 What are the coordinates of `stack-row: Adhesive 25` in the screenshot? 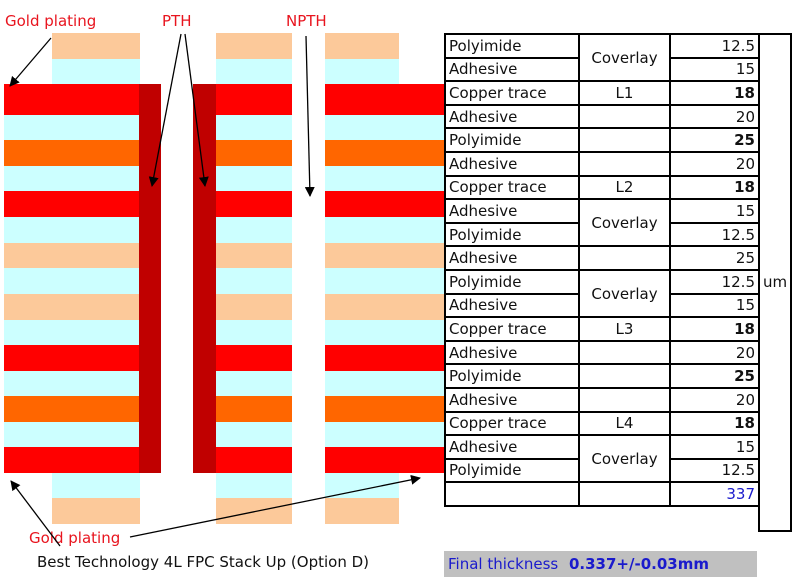 It's located at (617, 258).